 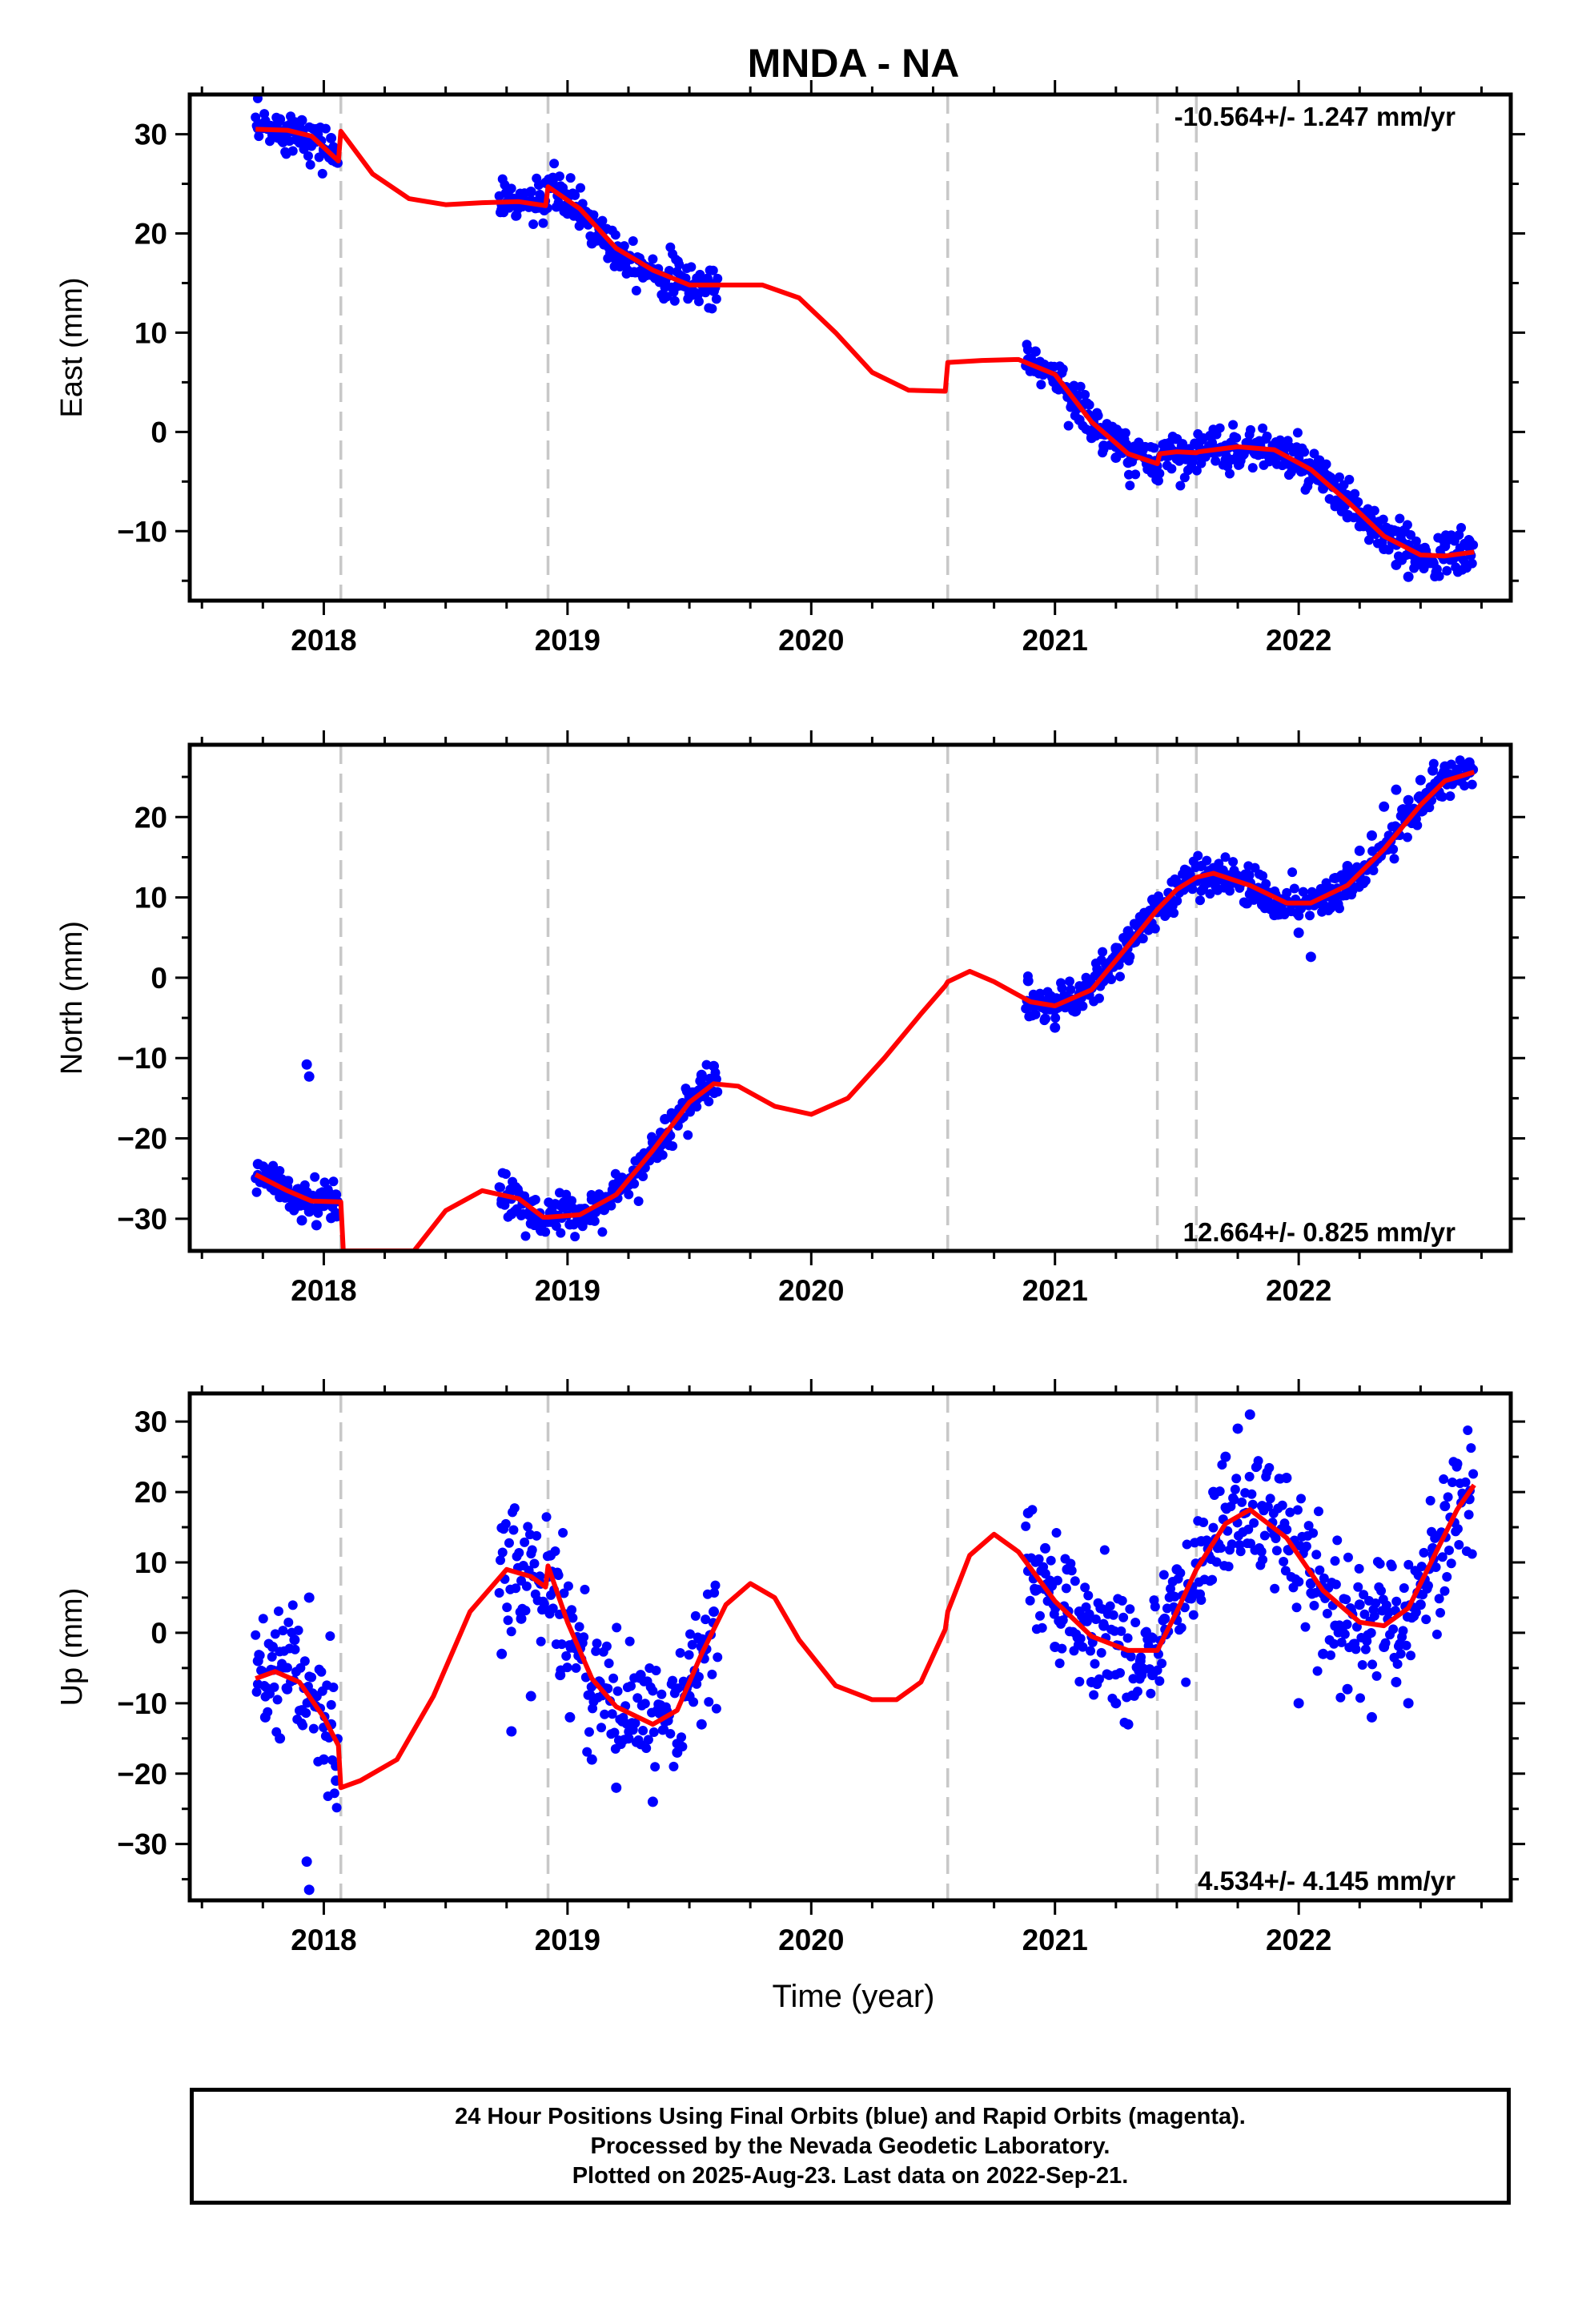 I want to click on velocity-rate-label: 12.664+/- 0.825 mm/yr, so click(x=1319, y=1232).